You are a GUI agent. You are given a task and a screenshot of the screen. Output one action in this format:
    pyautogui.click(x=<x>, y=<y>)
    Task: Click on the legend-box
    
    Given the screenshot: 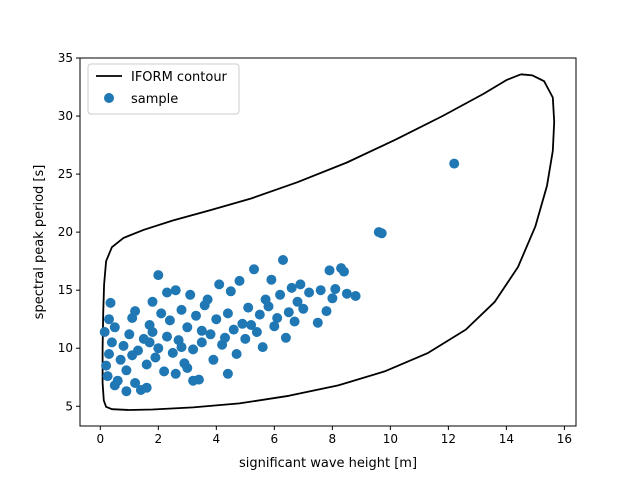 What is the action you would take?
    pyautogui.click(x=163, y=89)
    